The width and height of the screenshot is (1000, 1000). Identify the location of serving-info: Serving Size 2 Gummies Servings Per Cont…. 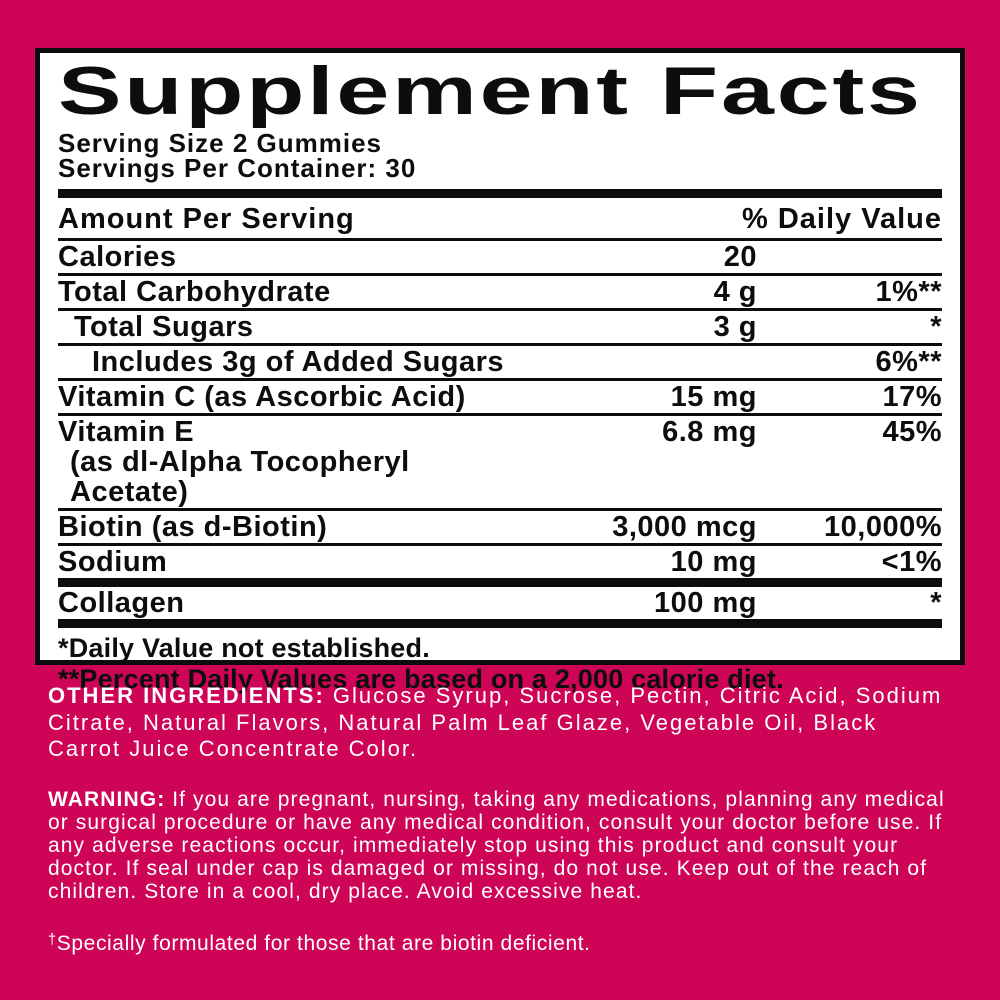
(500, 155).